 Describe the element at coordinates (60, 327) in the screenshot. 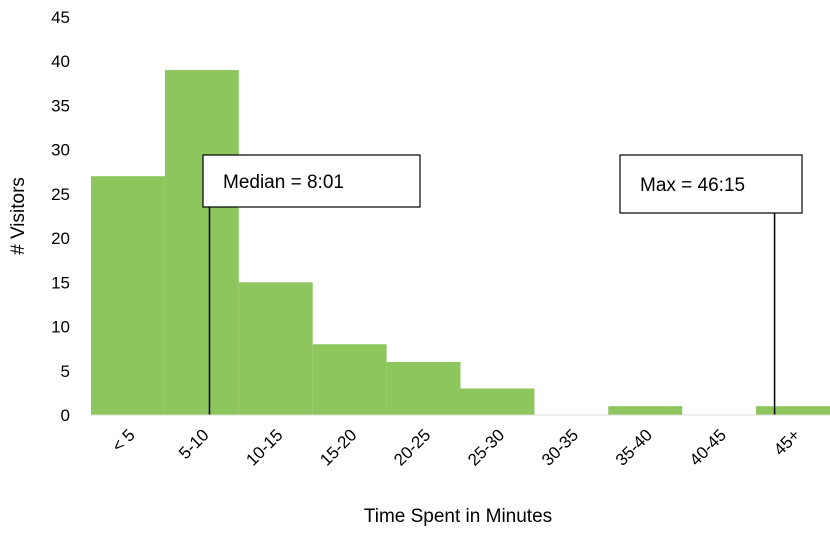

I see `y-tick-label: 10` at that location.